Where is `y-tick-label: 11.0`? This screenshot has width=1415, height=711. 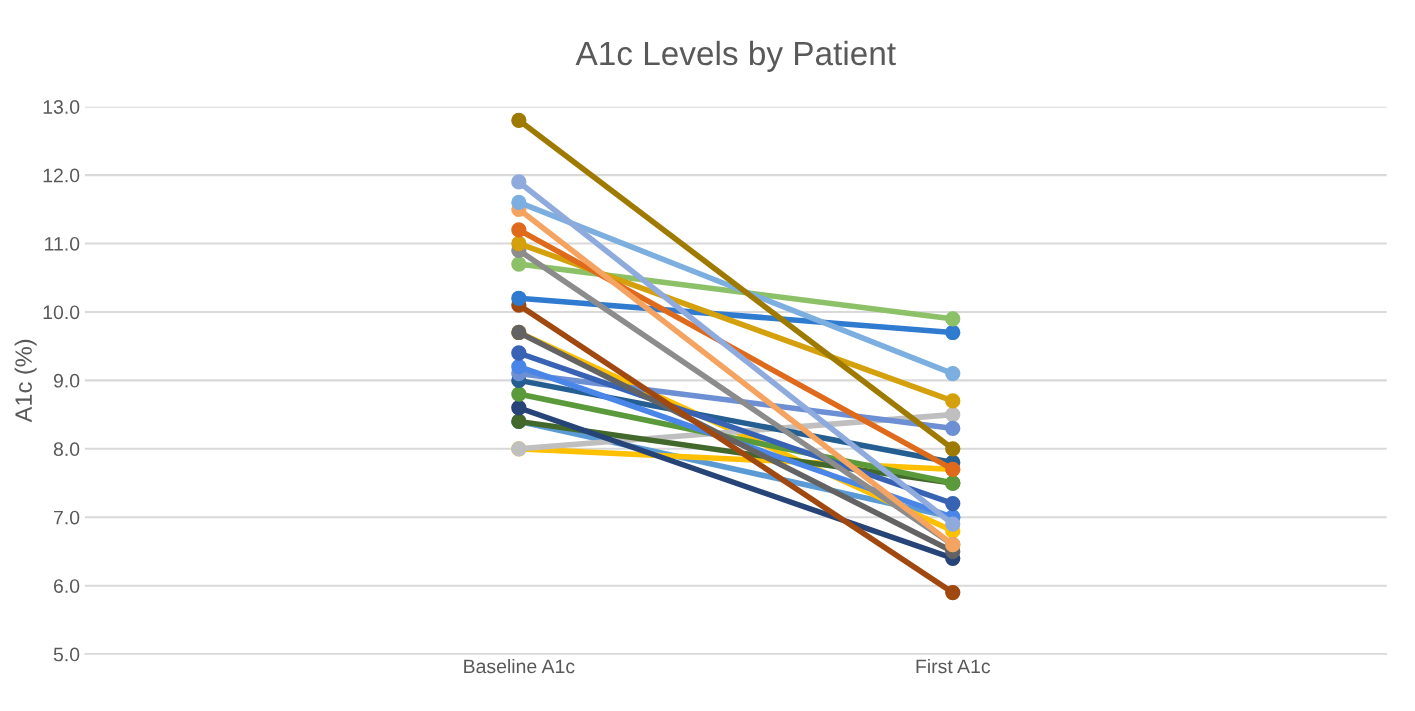 y-tick-label: 11.0 is located at coordinates (62, 243).